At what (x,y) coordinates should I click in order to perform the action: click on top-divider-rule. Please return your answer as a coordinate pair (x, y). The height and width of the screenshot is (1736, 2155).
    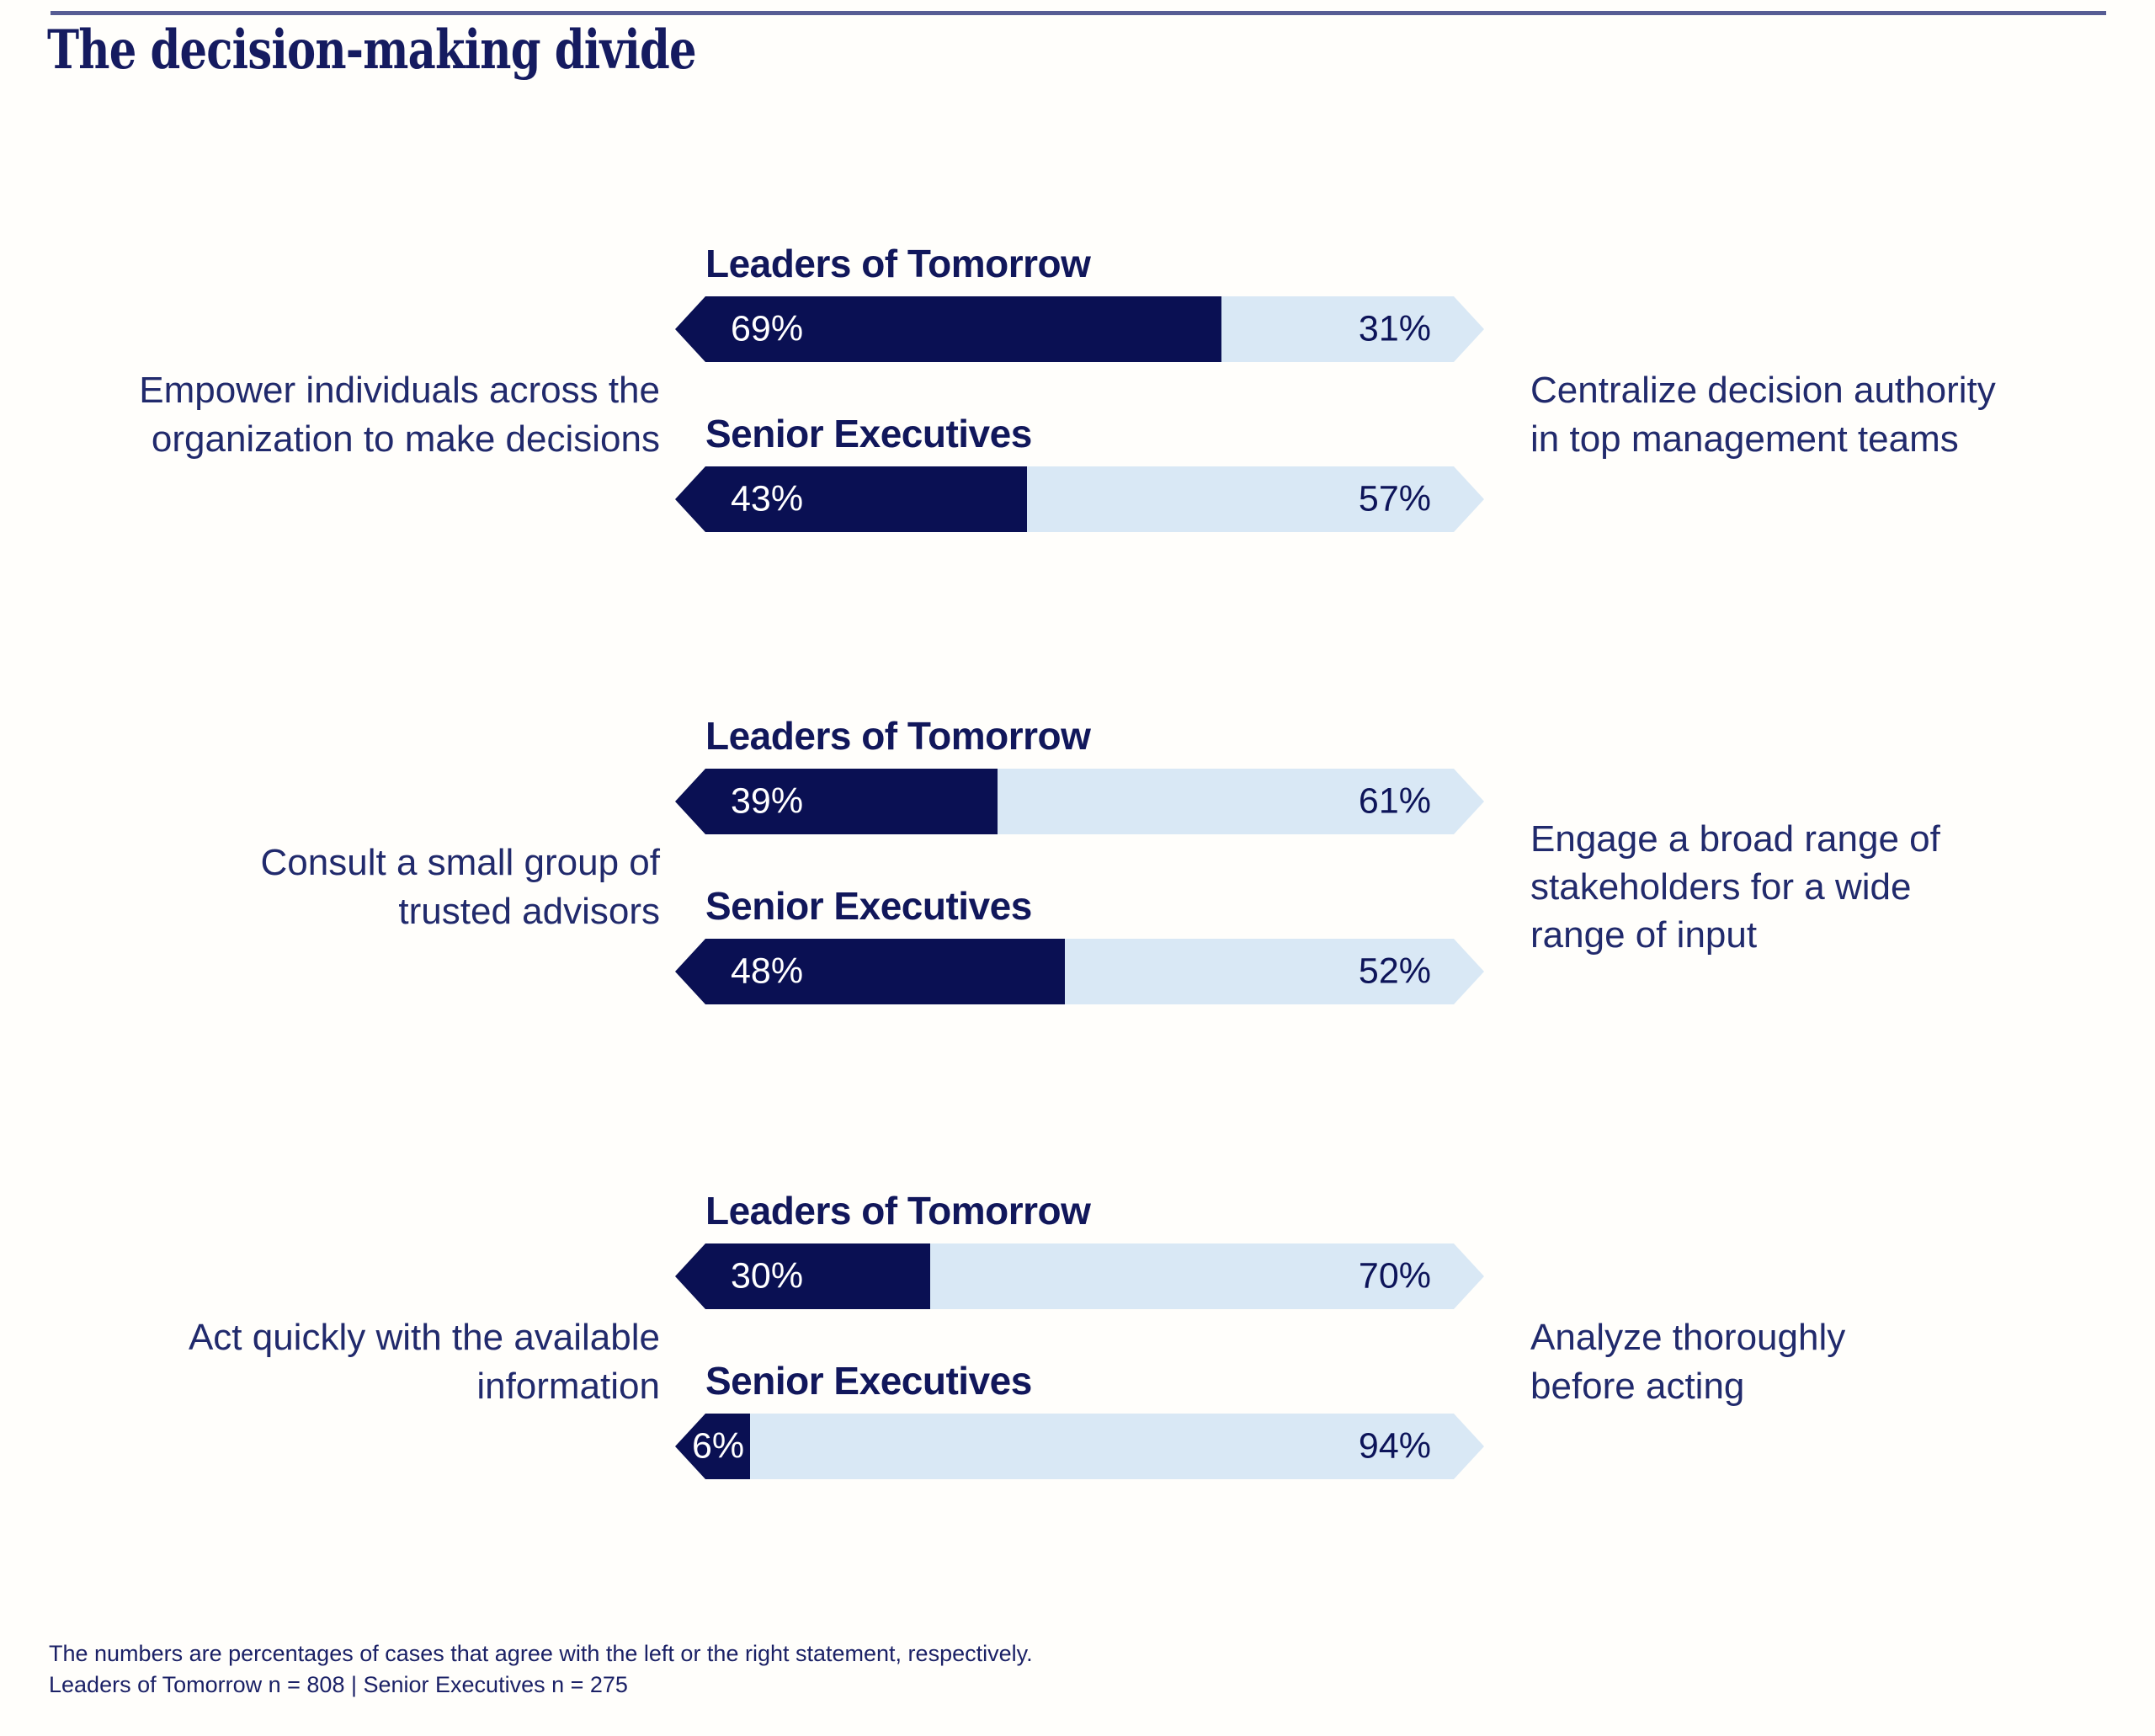
    Looking at the image, I should click on (1078, 13).